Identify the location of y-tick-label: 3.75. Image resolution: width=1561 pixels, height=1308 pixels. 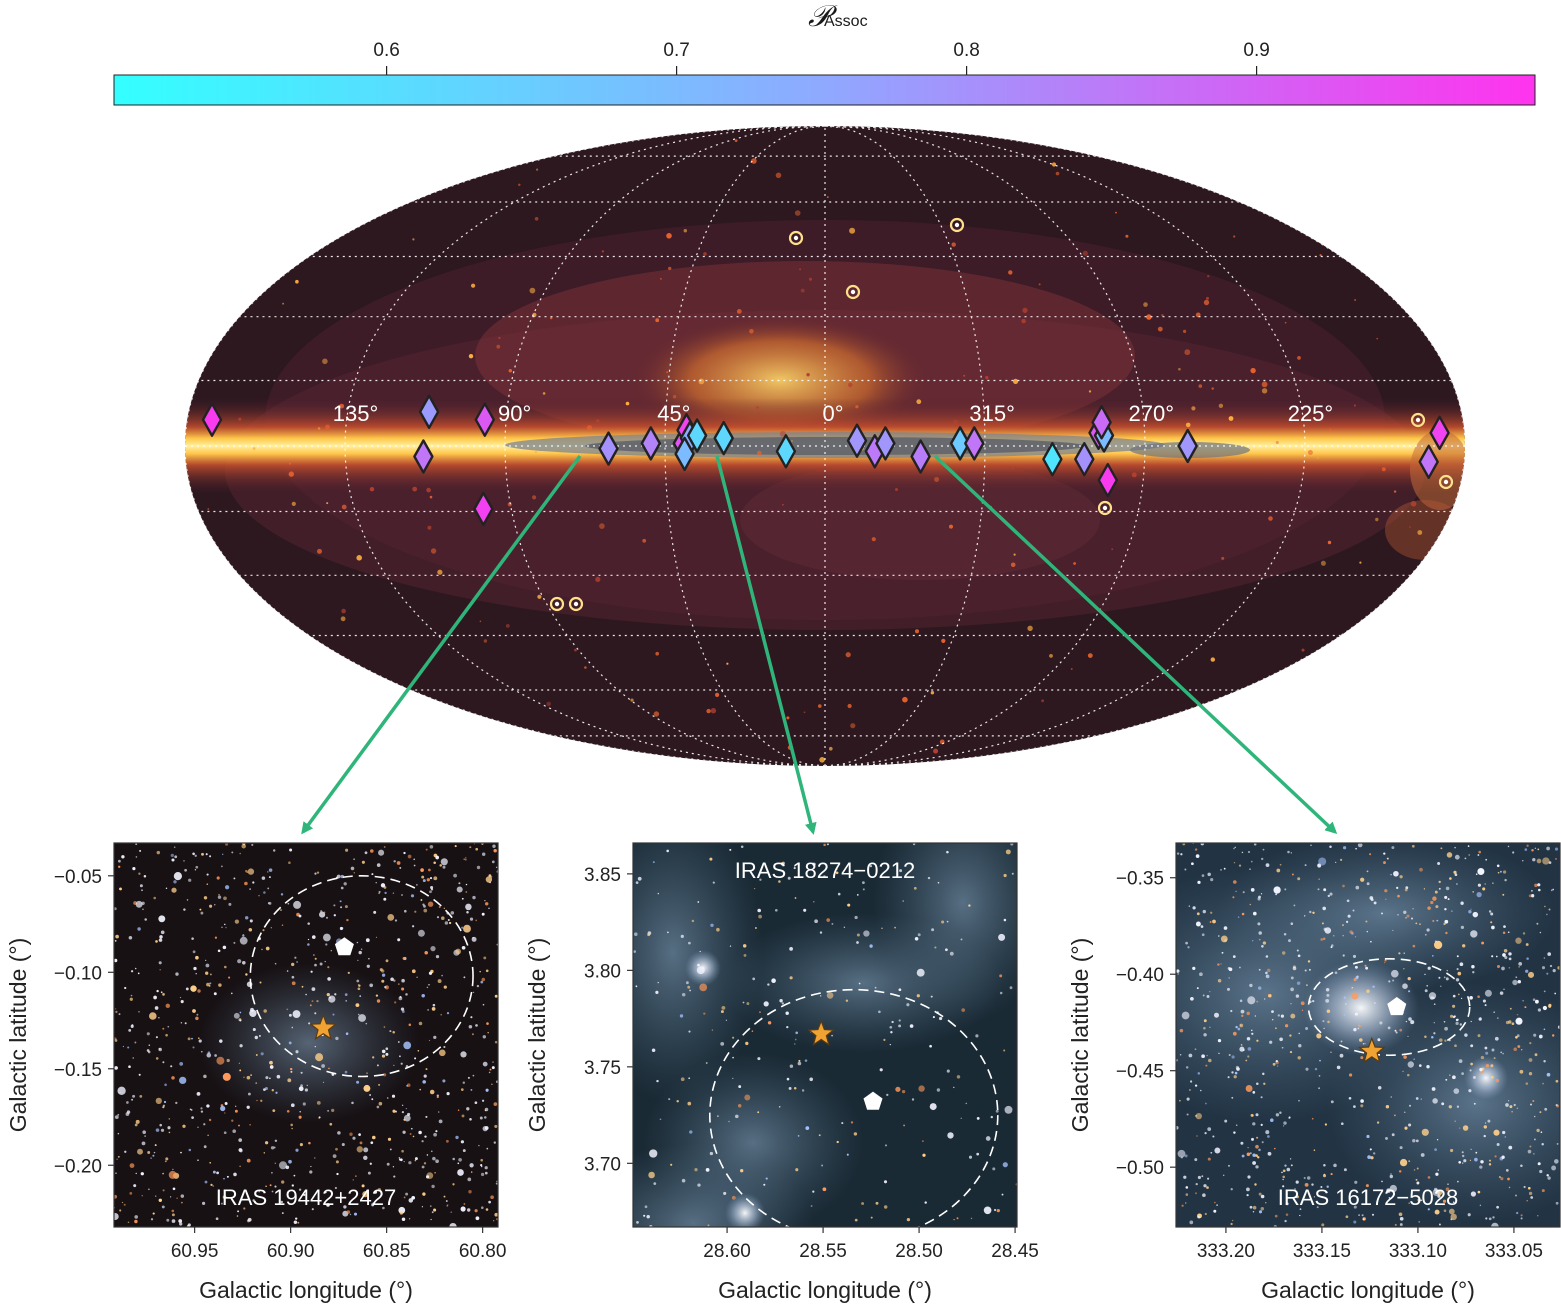
(602, 1068).